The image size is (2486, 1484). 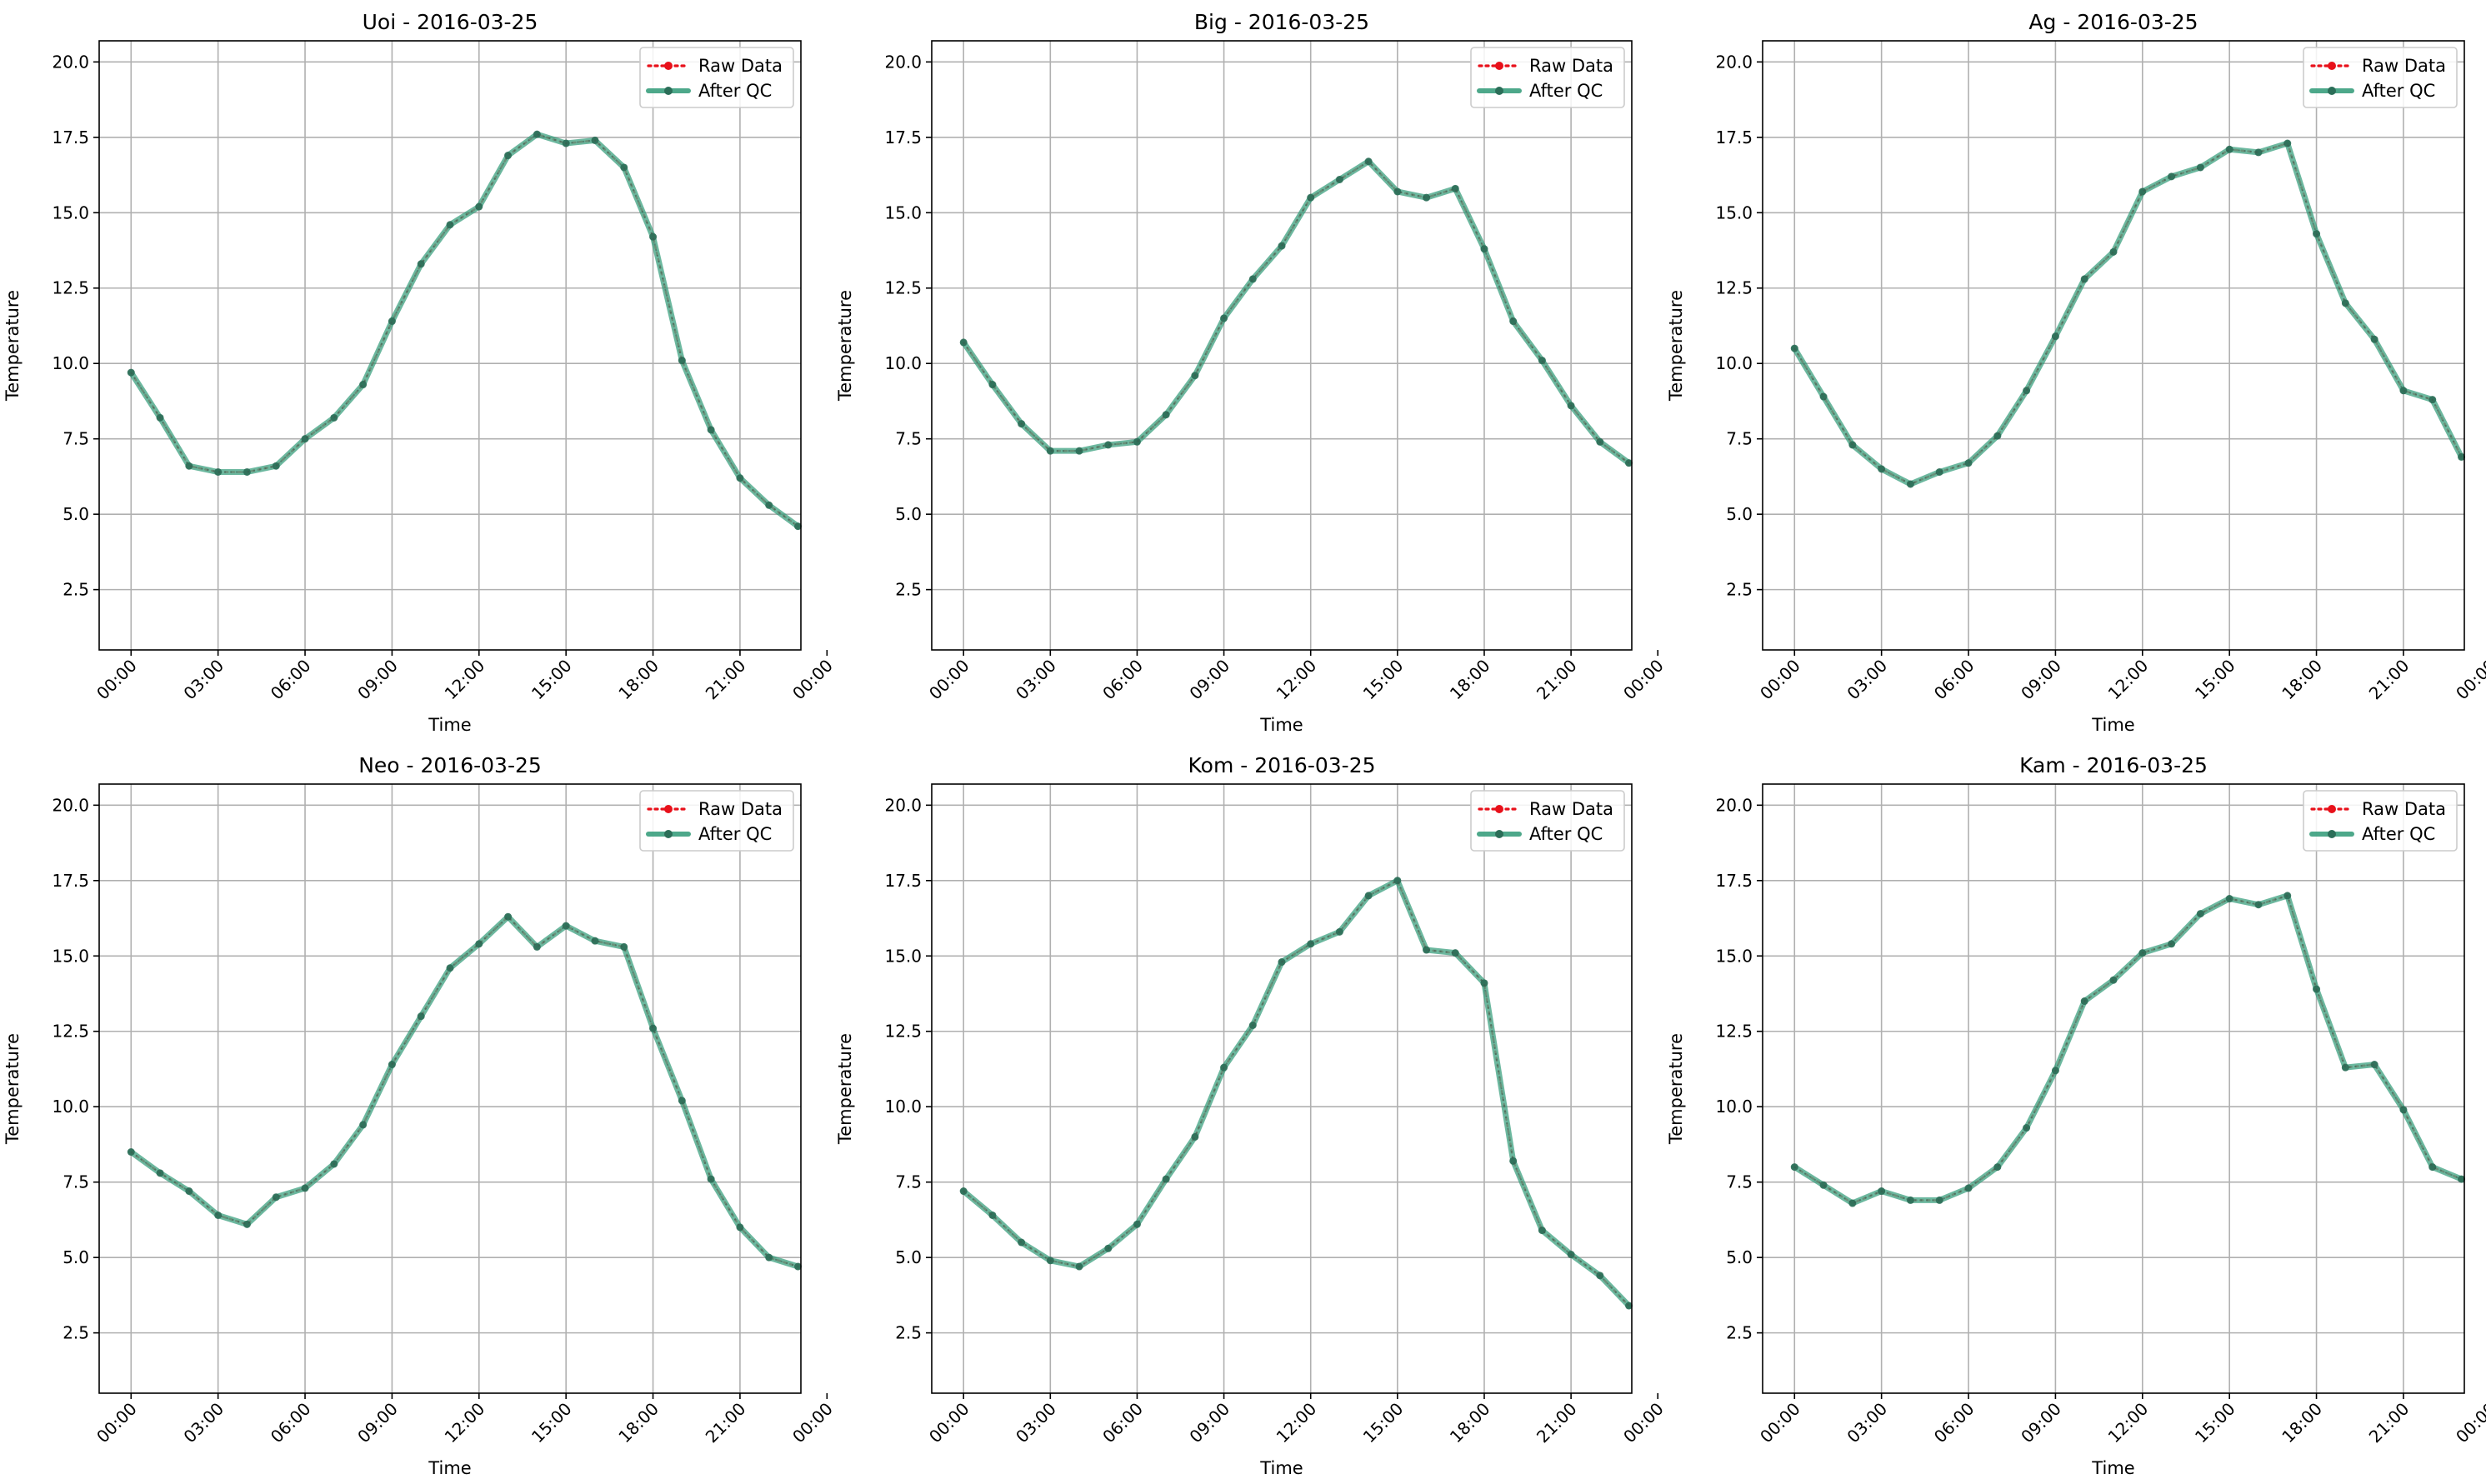 I want to click on x-tick-label: 21:00, so click(x=2389, y=680).